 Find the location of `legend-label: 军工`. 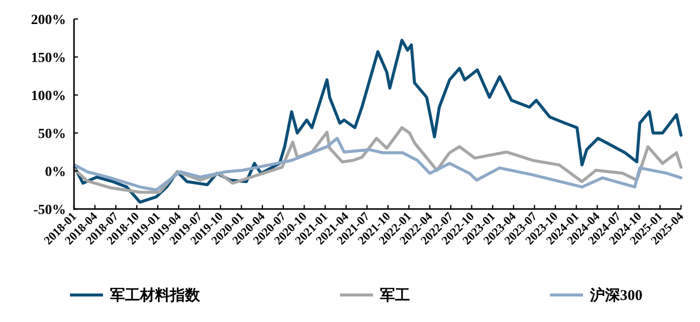

legend-label: 军工 is located at coordinates (395, 295).